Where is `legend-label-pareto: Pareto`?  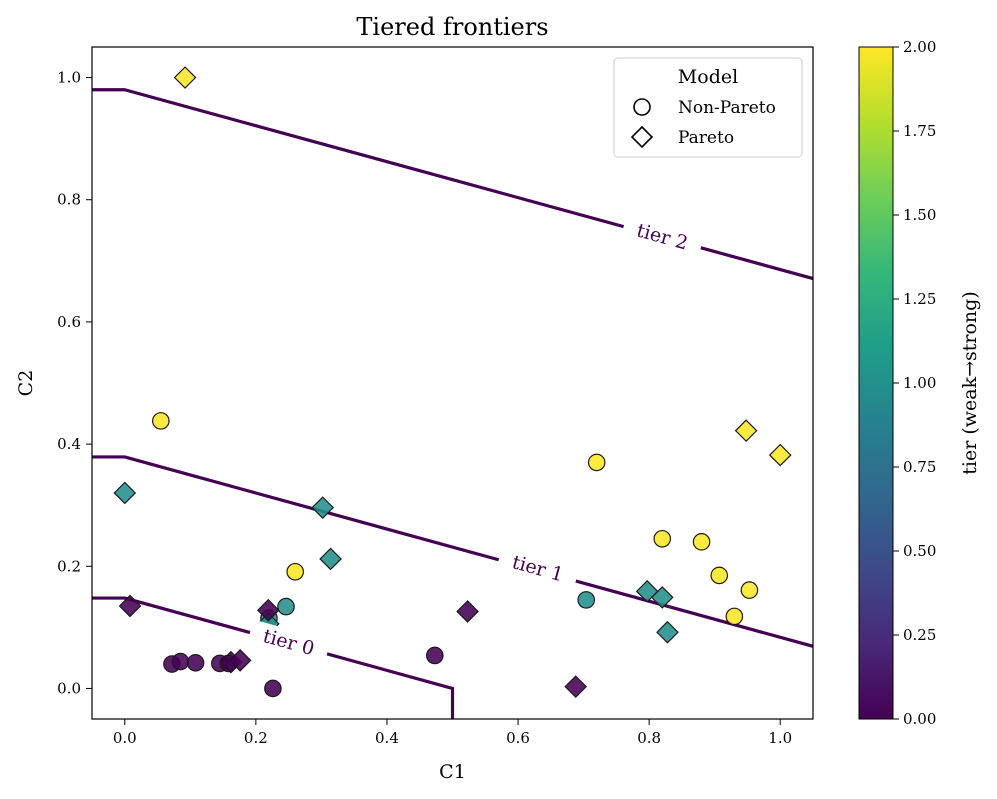 legend-label-pareto: Pareto is located at coordinates (706, 138).